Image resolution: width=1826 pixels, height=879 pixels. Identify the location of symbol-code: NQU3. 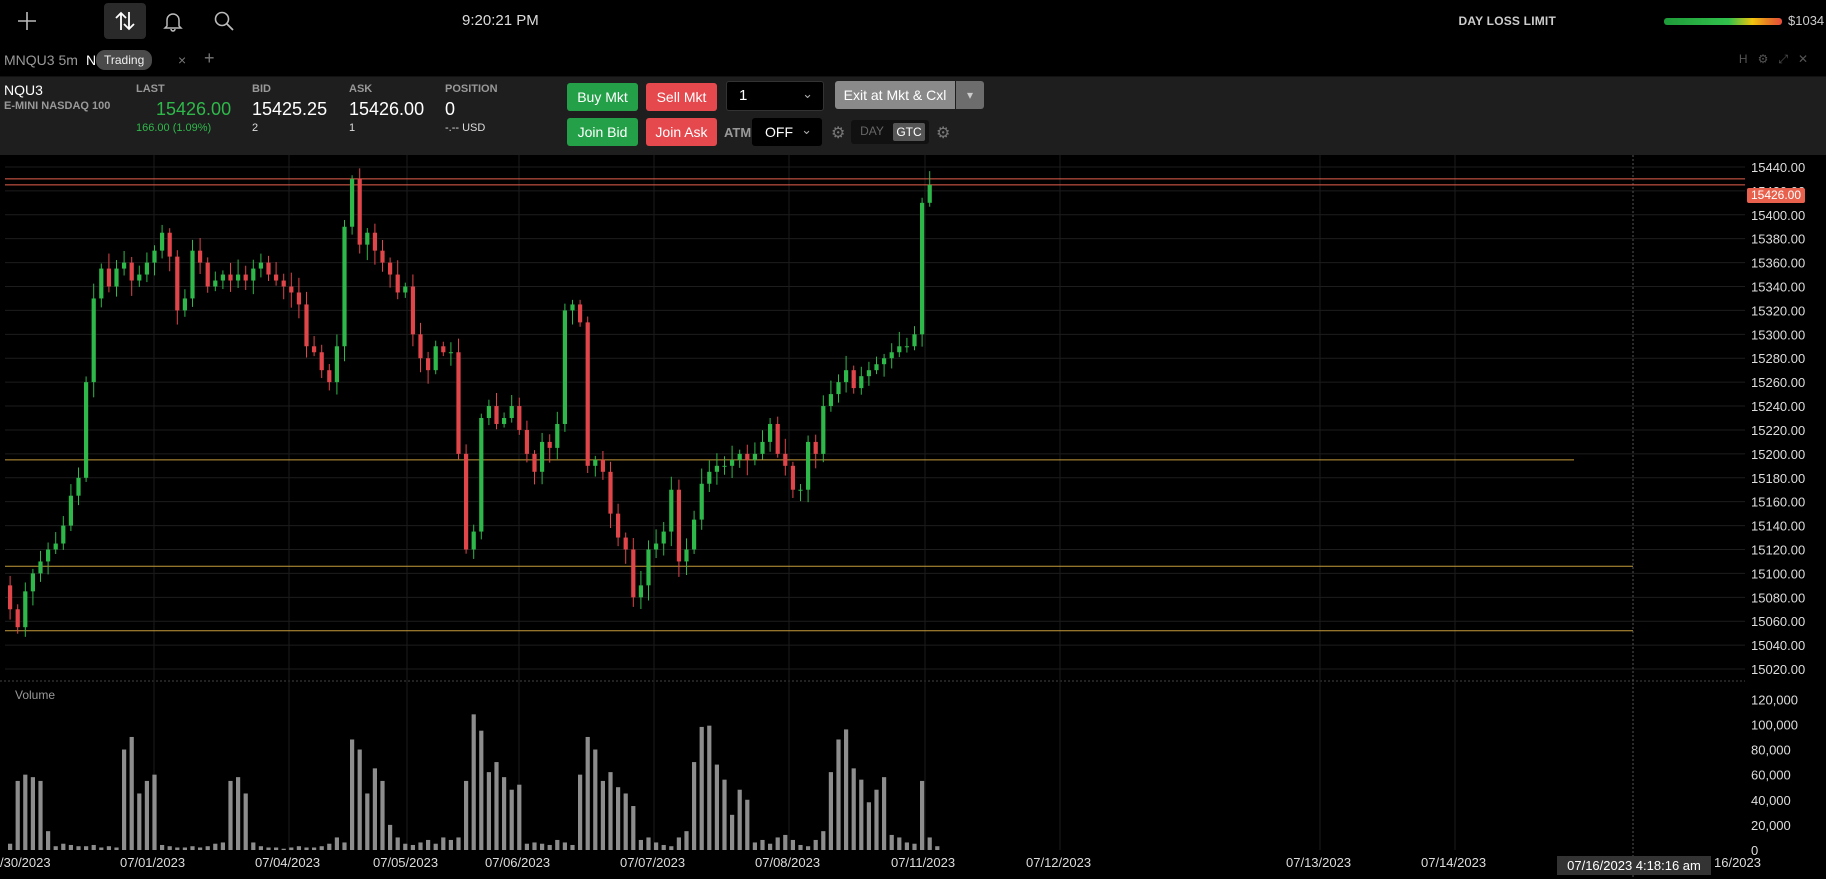
(23, 90).